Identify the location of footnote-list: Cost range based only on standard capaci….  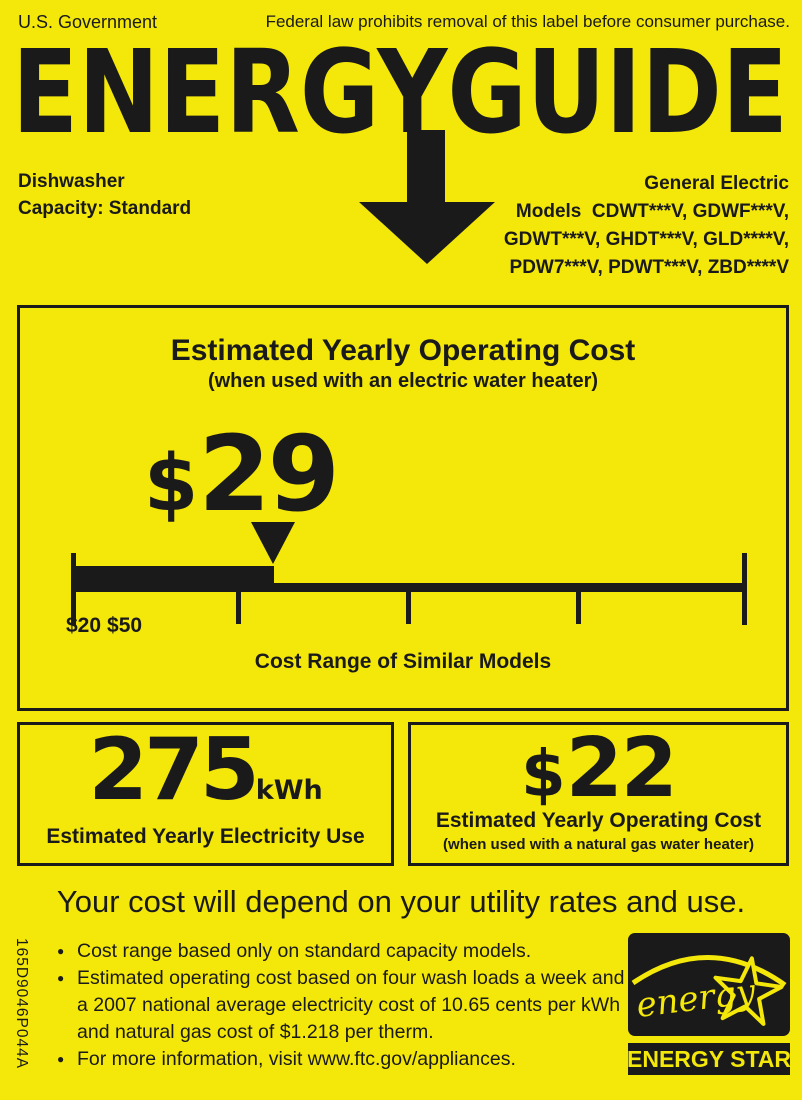
(347, 1005).